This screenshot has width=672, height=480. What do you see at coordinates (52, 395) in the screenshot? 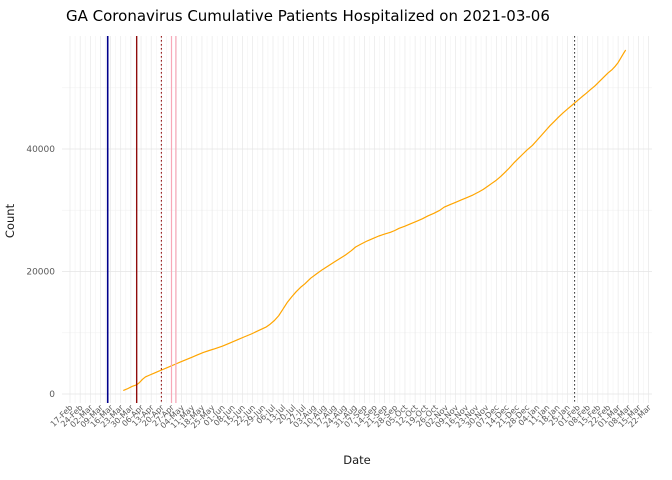
I see `y-tick-label: 0` at bounding box center [52, 395].